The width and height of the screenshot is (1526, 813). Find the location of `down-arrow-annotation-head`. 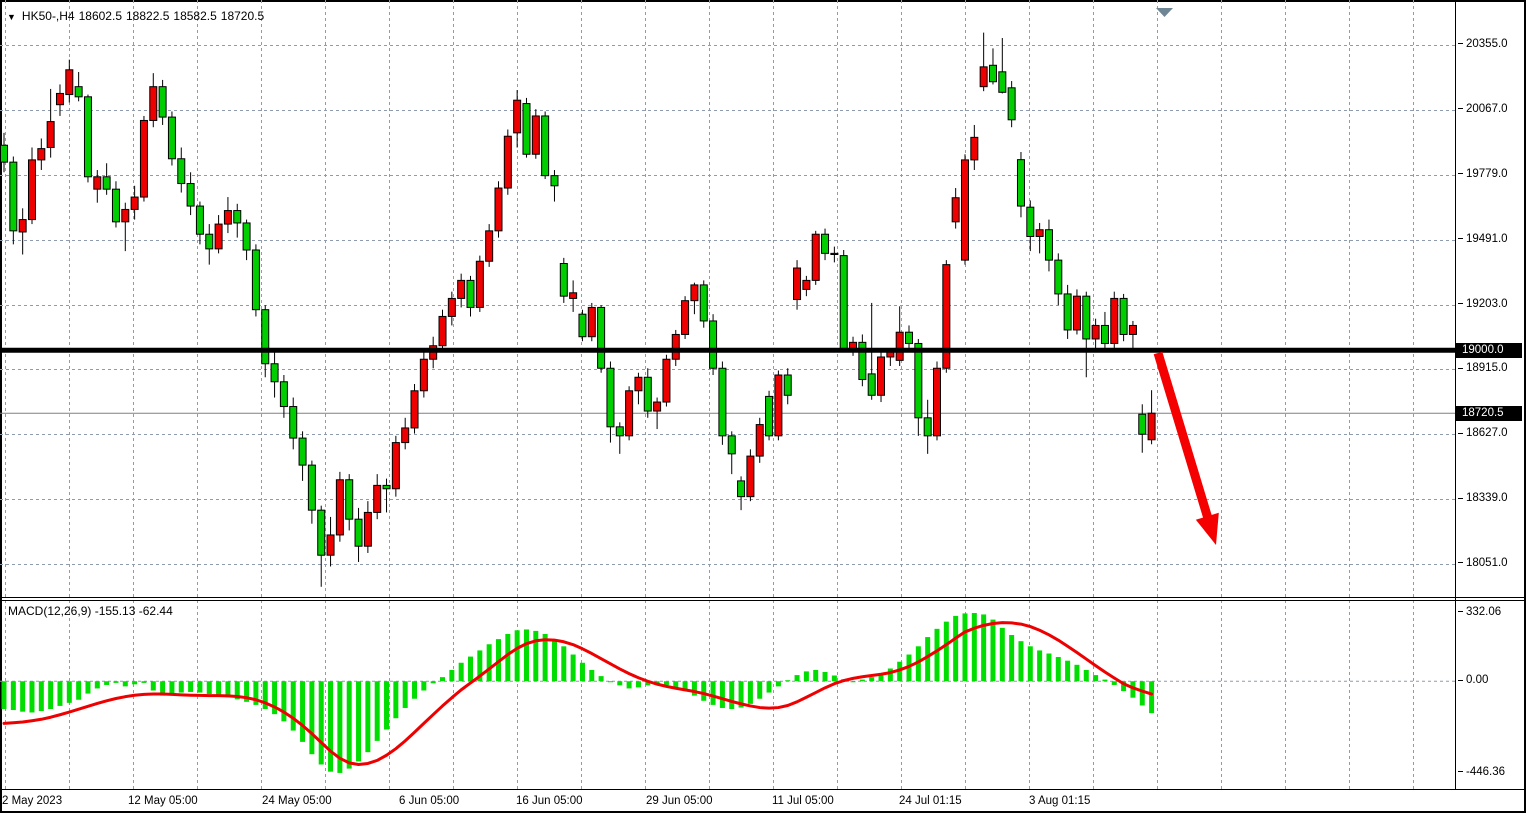

down-arrow-annotation-head is located at coordinates (1207, 528).